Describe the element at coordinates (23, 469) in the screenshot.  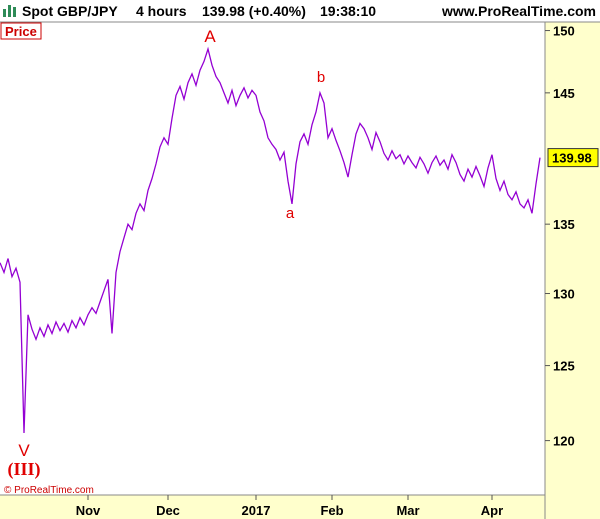
I see `annotation: (III)` at that location.